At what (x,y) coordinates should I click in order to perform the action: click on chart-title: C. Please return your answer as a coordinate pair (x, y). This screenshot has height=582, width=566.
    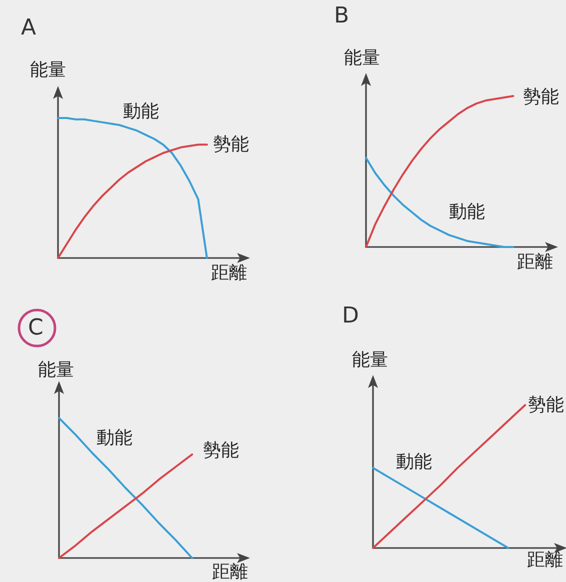
    Looking at the image, I should click on (36, 328).